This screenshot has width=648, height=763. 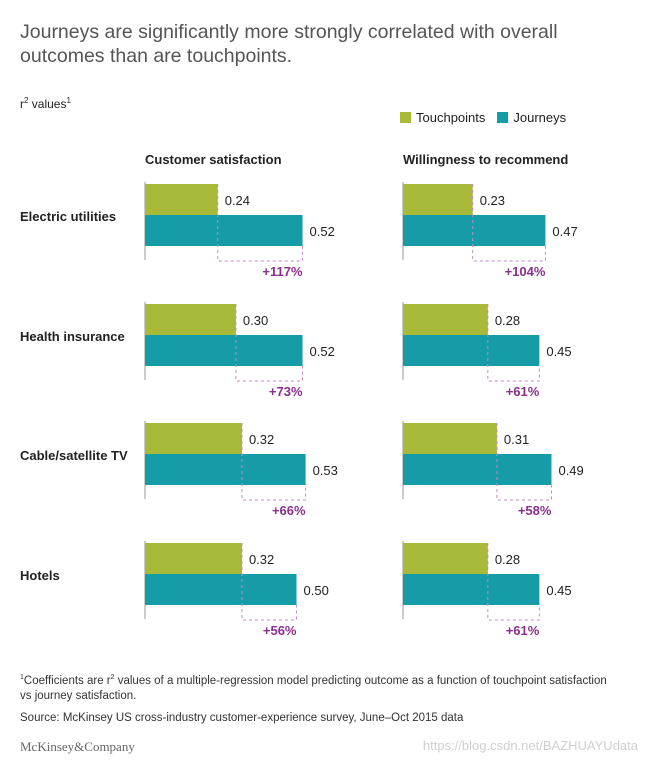 I want to click on legend-swatch-touchpoints, so click(x=405, y=117).